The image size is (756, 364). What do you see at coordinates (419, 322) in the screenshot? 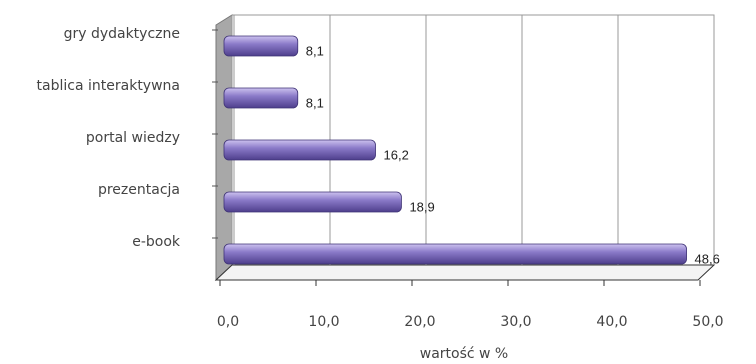
I see `x-tick-label: 20,0` at bounding box center [419, 322].